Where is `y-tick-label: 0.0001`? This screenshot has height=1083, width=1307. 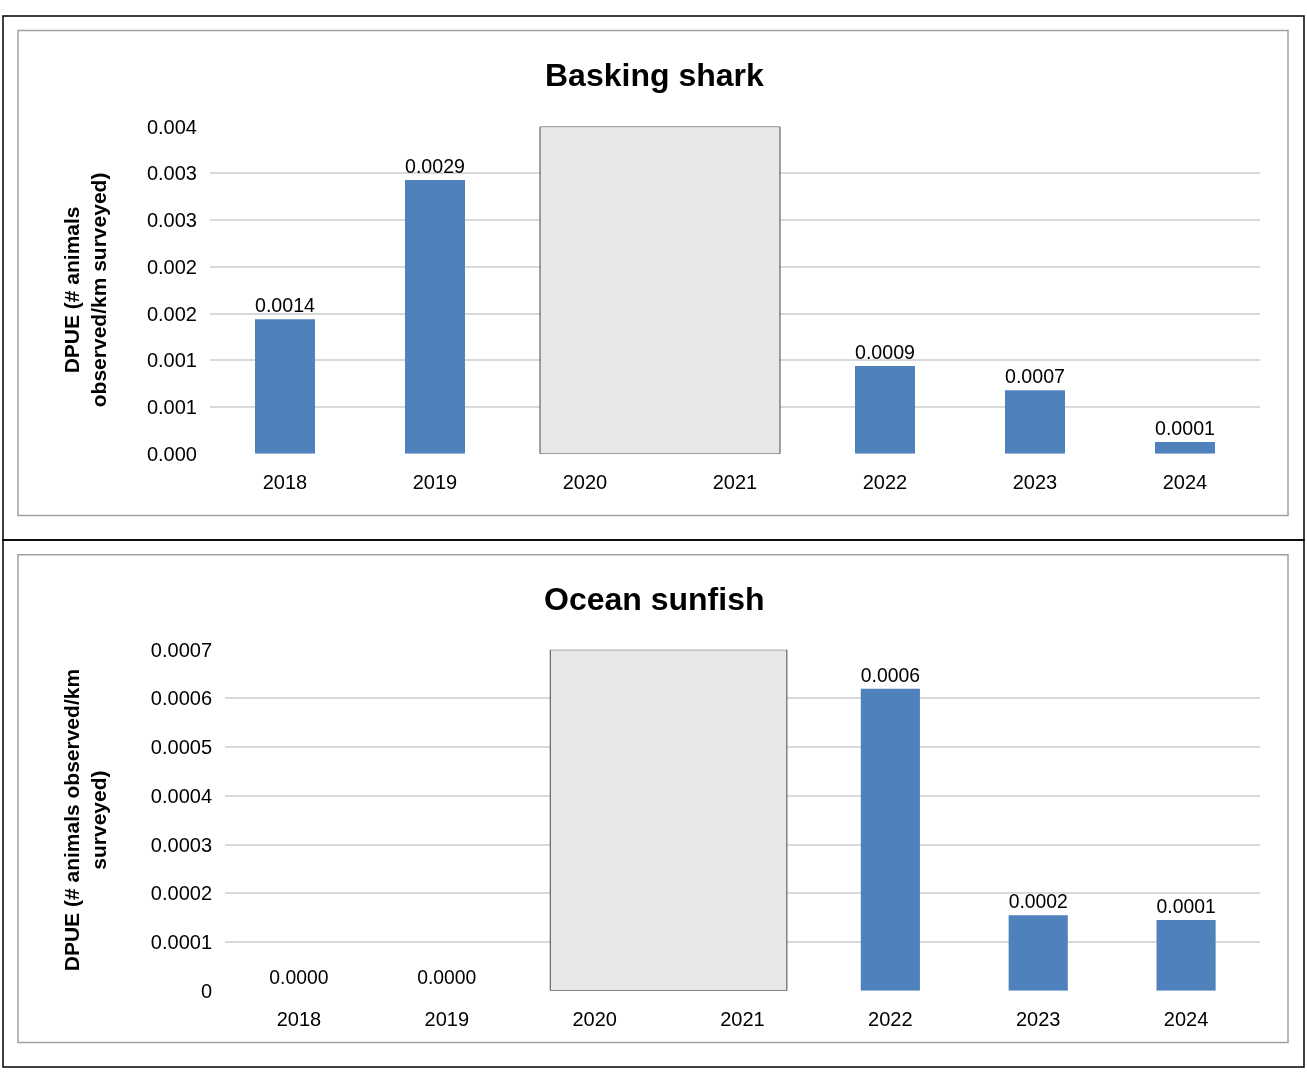
y-tick-label: 0.0001 is located at coordinates (181, 941).